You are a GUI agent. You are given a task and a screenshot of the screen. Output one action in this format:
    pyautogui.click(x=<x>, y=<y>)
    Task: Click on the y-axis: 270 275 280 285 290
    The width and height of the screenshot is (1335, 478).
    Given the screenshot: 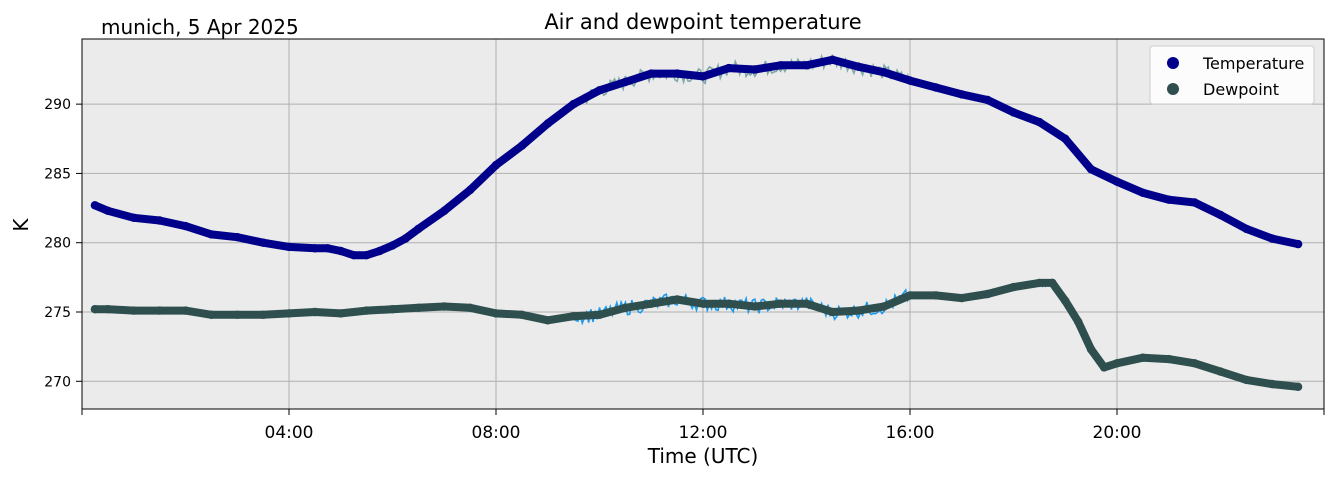 What is the action you would take?
    pyautogui.click(x=63, y=243)
    